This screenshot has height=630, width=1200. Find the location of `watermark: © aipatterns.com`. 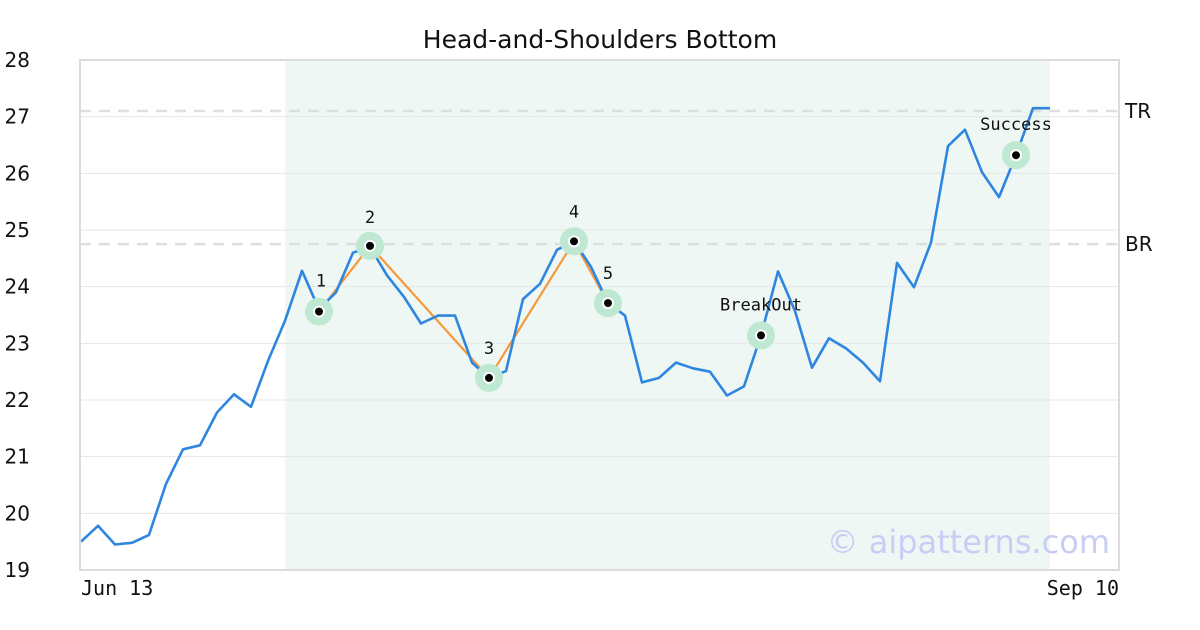

watermark: © aipatterns.com is located at coordinates (968, 542).